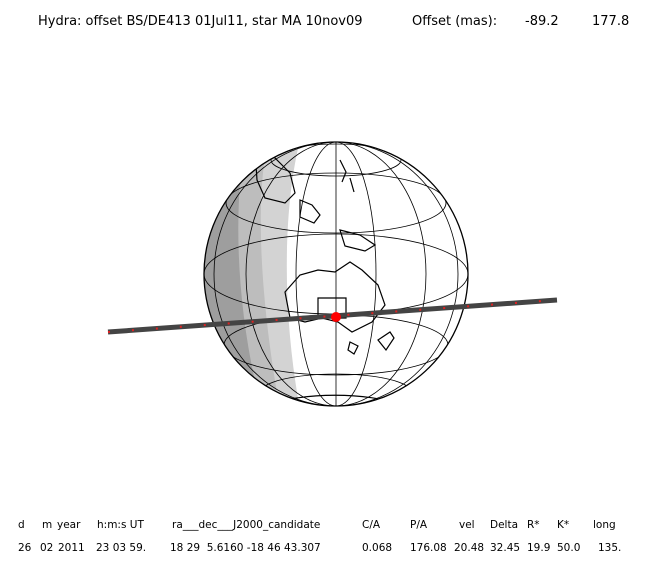 Image resolution: width=645 pixels, height=568 pixels. What do you see at coordinates (419, 525) in the screenshot?
I see `column-header: P/A` at bounding box center [419, 525].